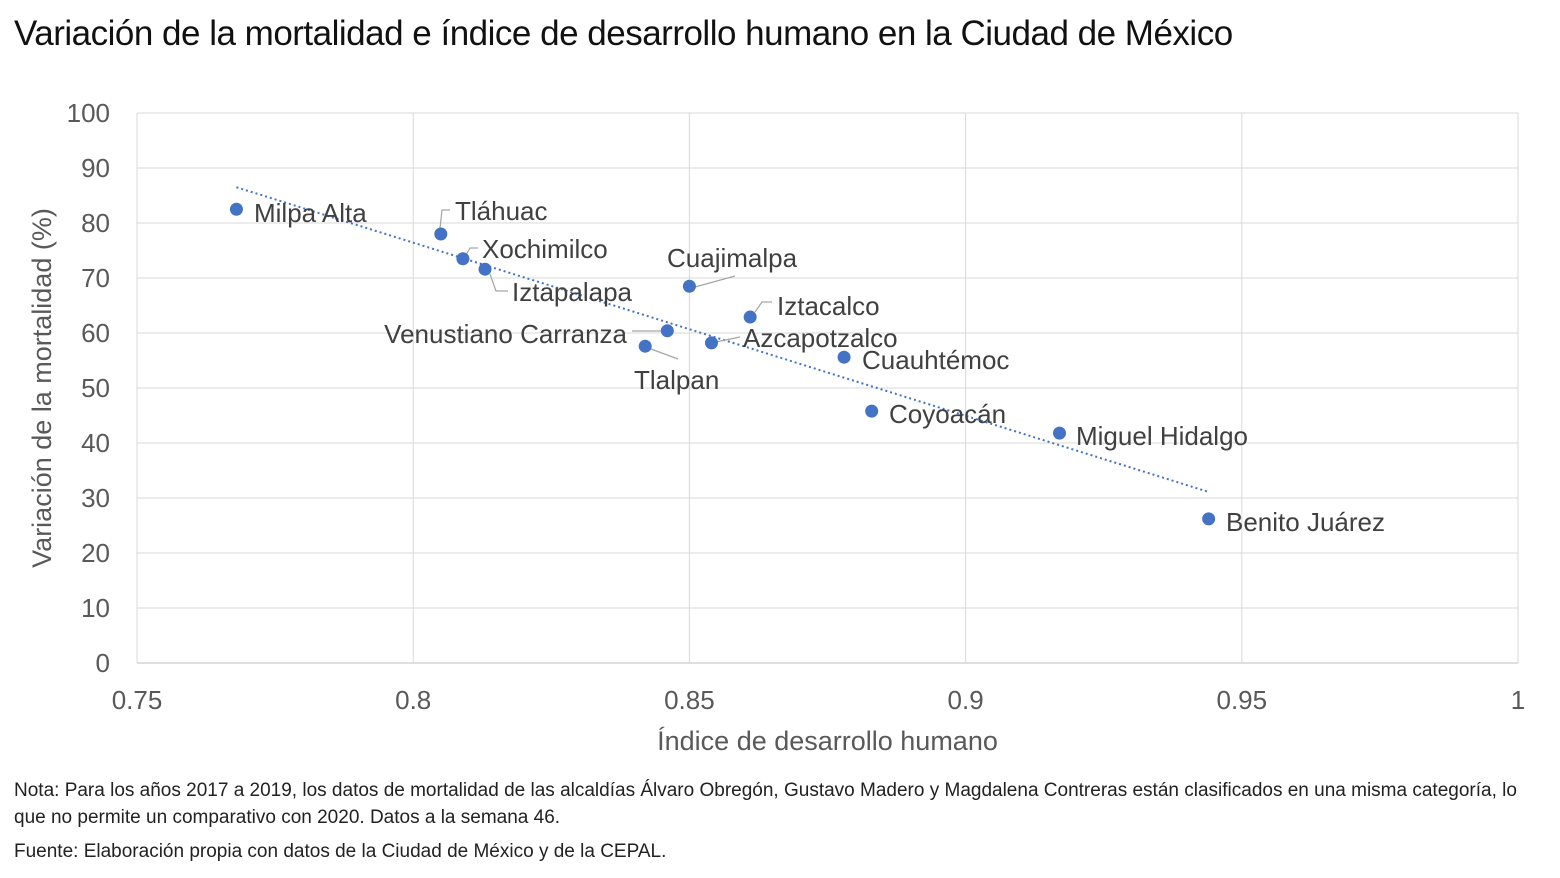 The width and height of the screenshot is (1560, 878). I want to click on y-tick-label: 70, so click(95, 278).